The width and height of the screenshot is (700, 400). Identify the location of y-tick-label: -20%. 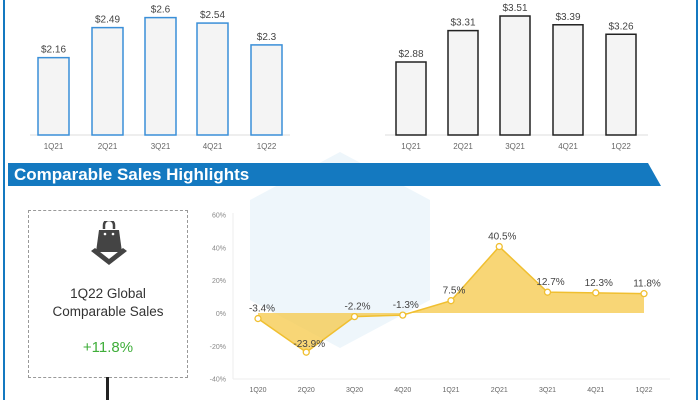
(218, 347).